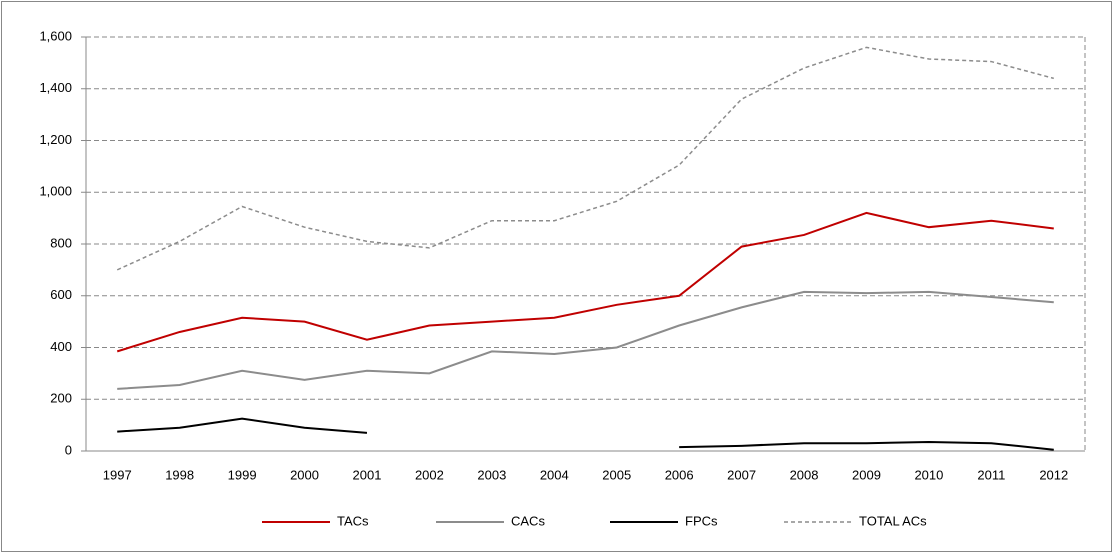 The width and height of the screenshot is (1113, 558). I want to click on x-tick-label: 2004, so click(554, 474).